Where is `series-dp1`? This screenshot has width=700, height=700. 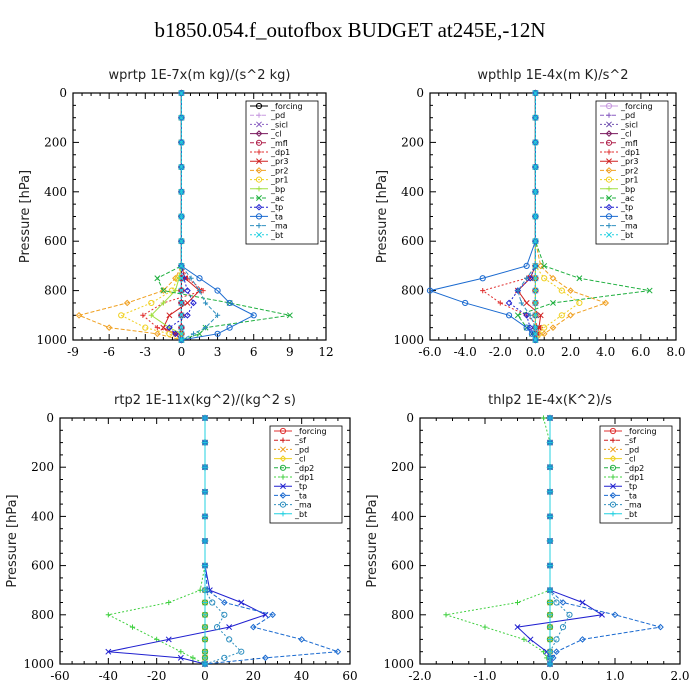
series-dp1 is located at coordinates (156, 541).